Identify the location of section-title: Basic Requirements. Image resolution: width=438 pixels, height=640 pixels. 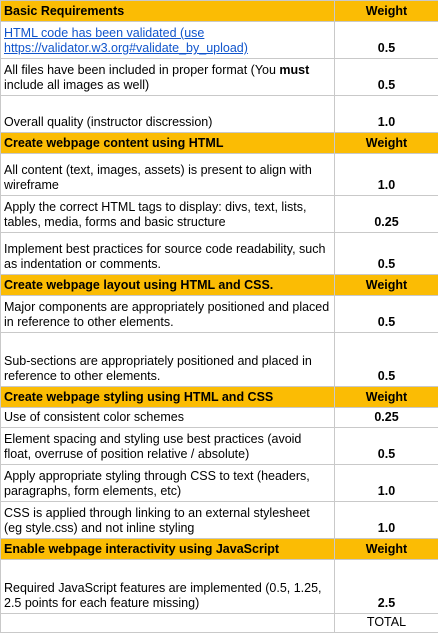
(167, 11).